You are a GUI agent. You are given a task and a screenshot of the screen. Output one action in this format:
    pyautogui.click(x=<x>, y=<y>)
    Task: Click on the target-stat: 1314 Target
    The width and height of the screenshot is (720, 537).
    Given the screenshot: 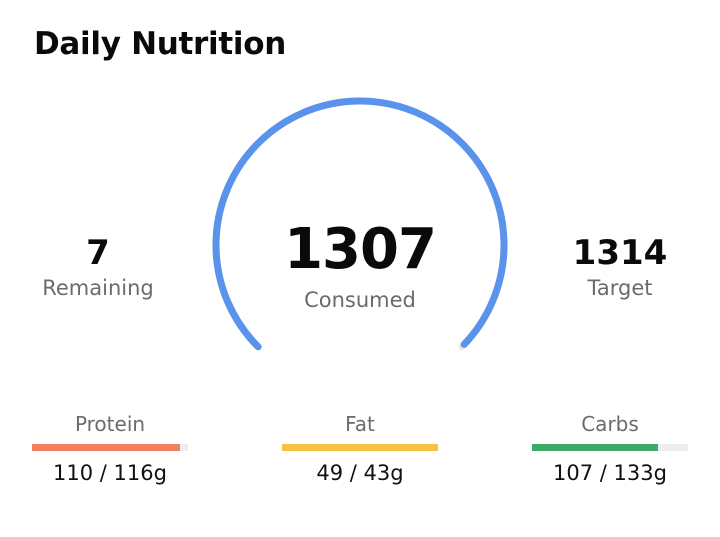 What is the action you would take?
    pyautogui.click(x=620, y=268)
    